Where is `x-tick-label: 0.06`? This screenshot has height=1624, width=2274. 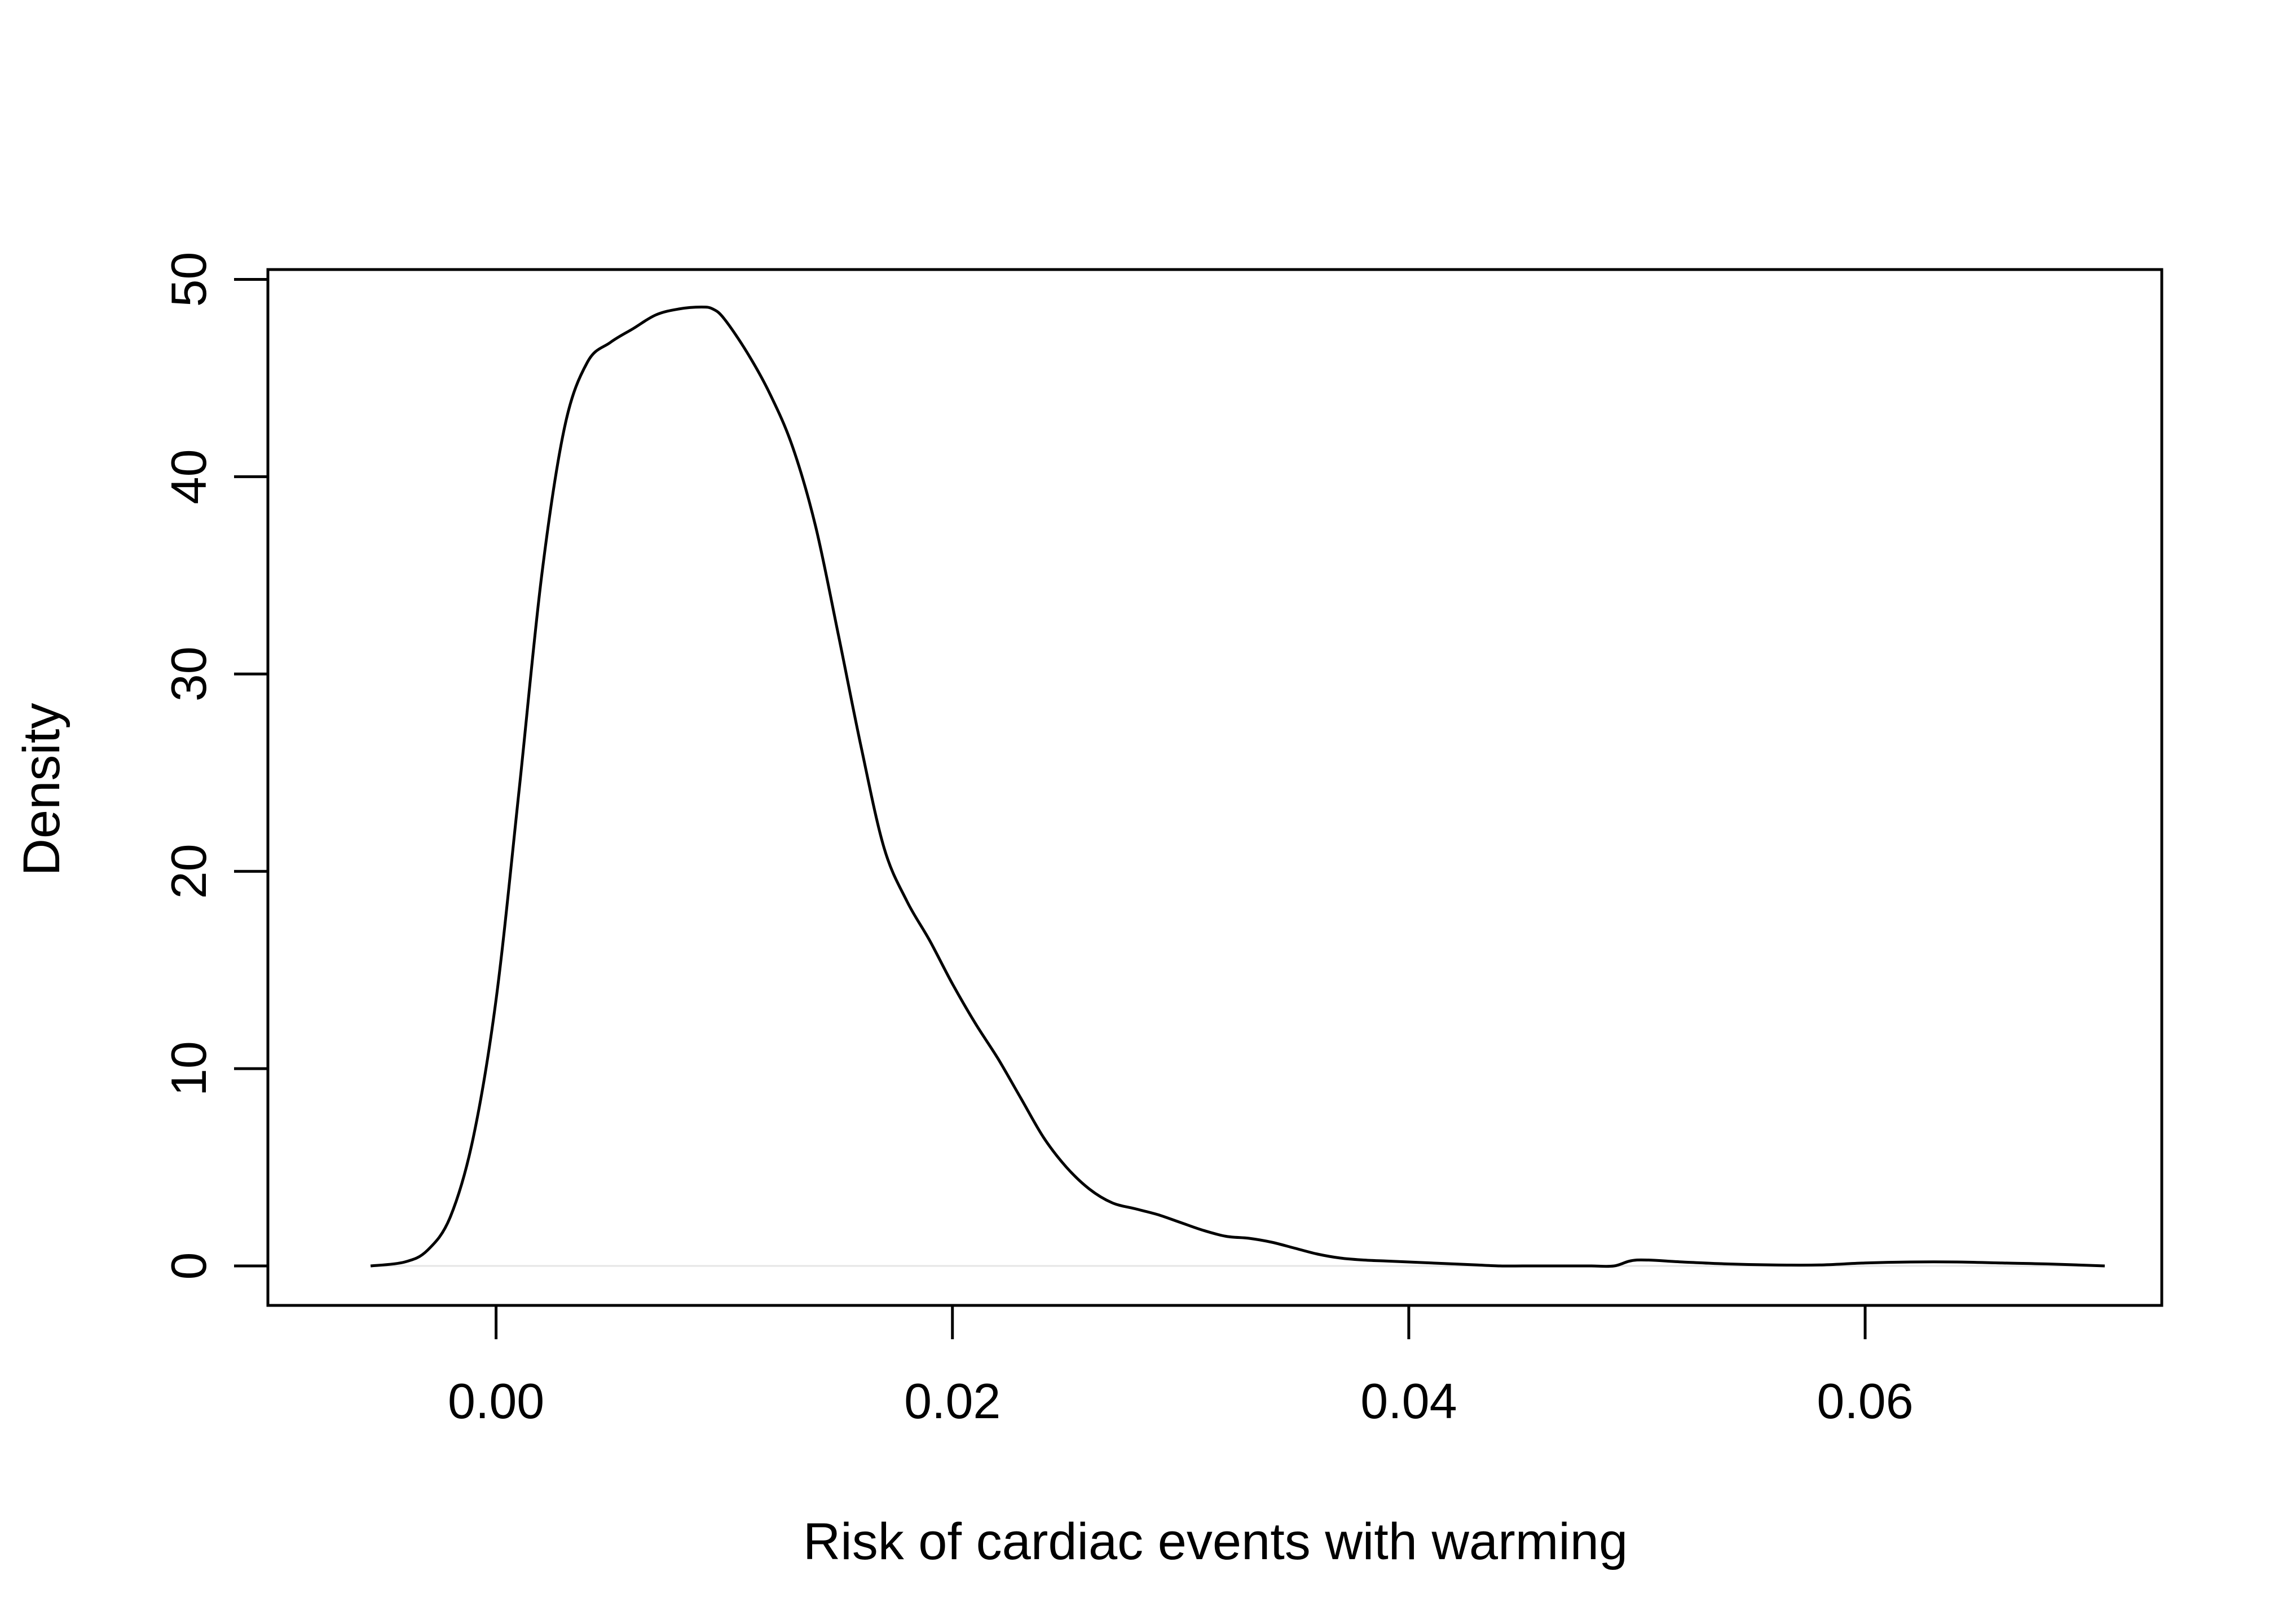
x-tick-label: 0.06 is located at coordinates (1865, 1401).